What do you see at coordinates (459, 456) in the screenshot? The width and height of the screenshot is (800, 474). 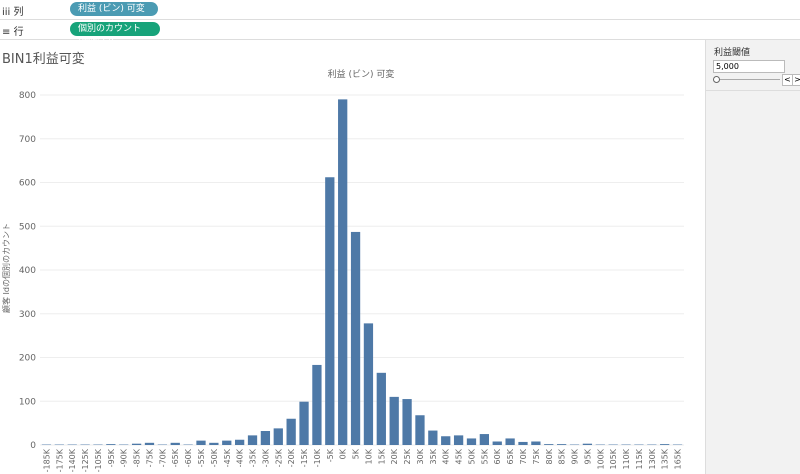 I see `x-tick-label: 45K` at bounding box center [459, 456].